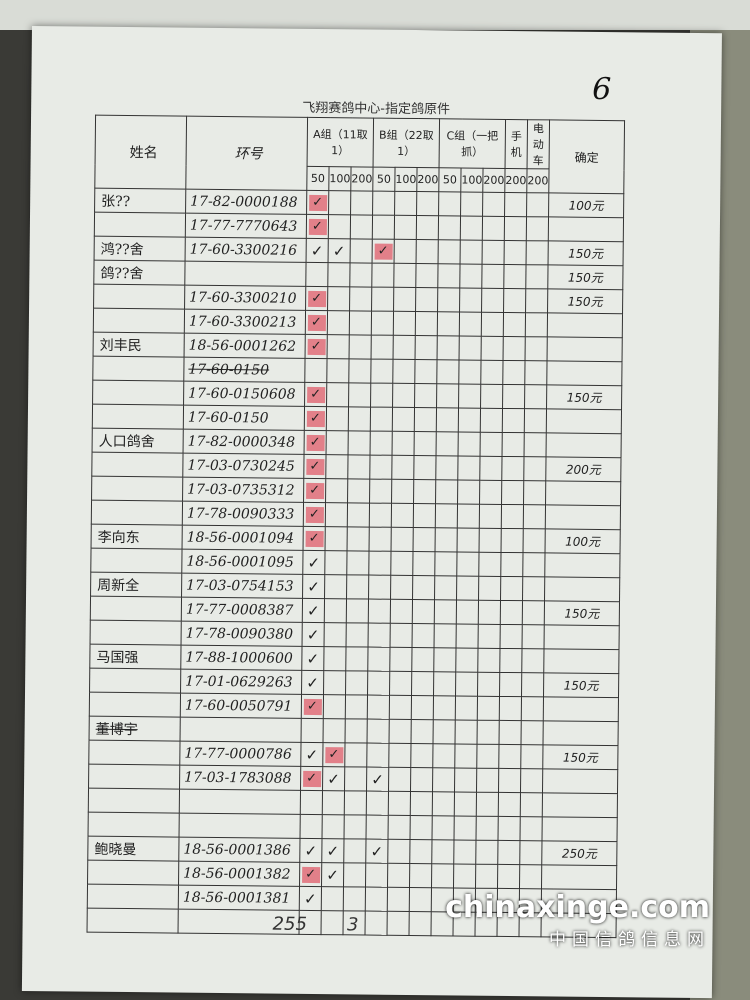 This screenshot has width=750, height=1000. Describe the element at coordinates (246, 250) in the screenshot. I see `ring-number: 17-60-3300216` at that location.